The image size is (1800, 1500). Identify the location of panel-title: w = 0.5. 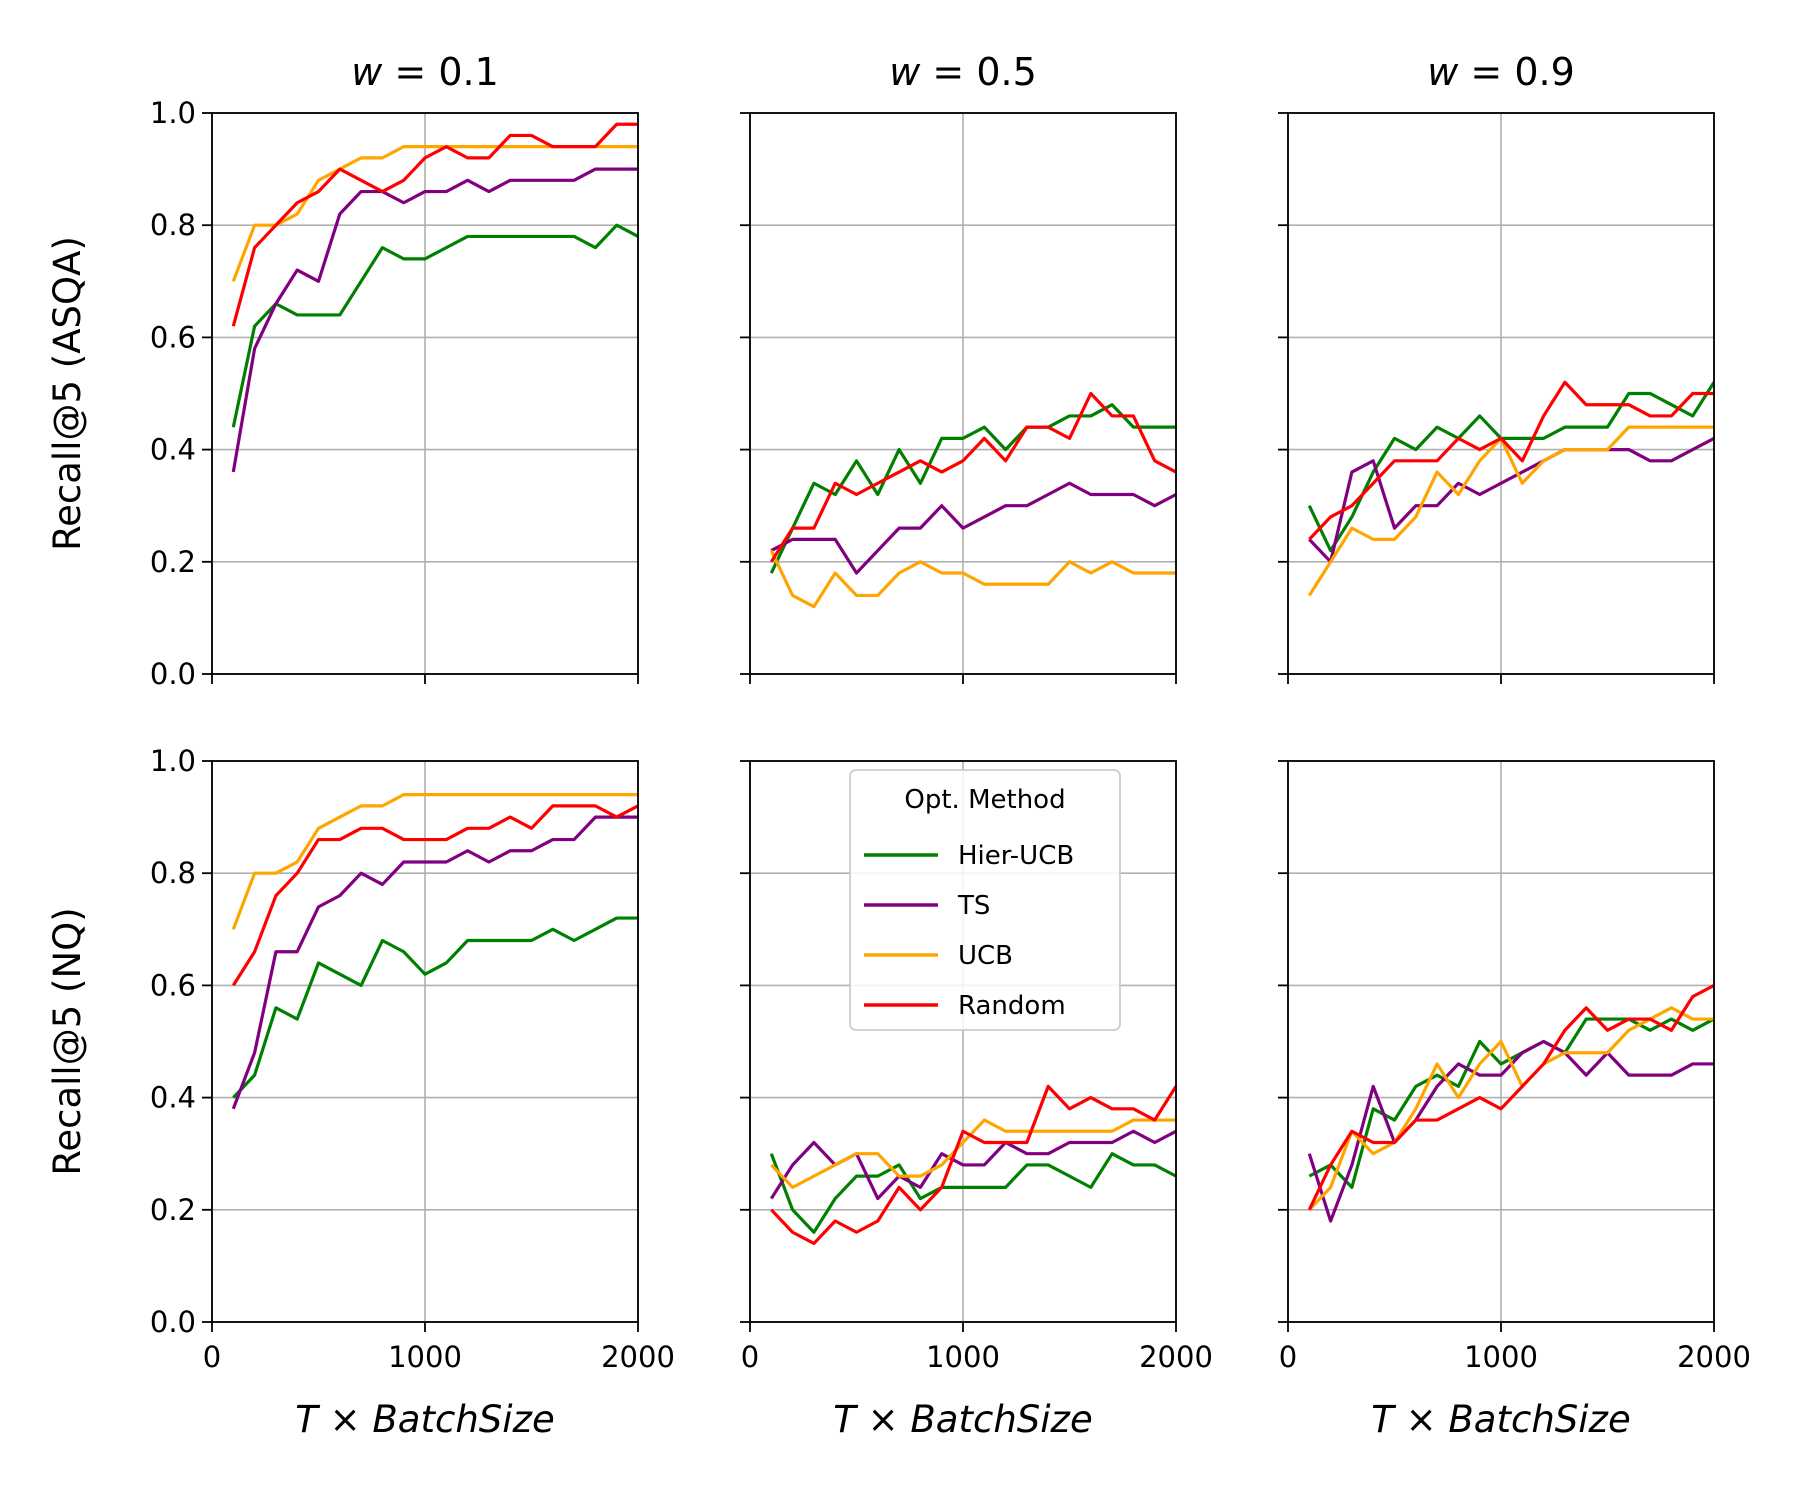
(963, 72).